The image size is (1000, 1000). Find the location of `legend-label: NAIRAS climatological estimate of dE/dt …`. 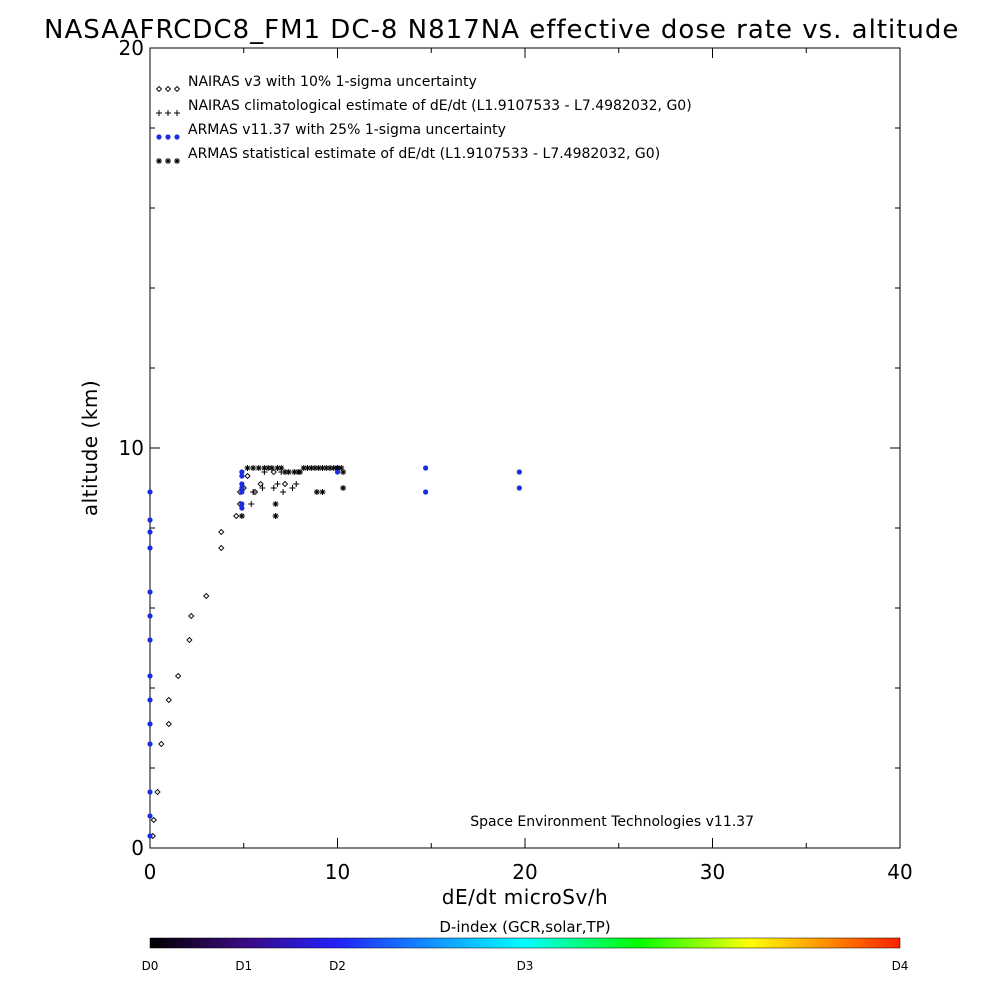

legend-label: NAIRAS climatological estimate of dE/dt … is located at coordinates (440, 106).